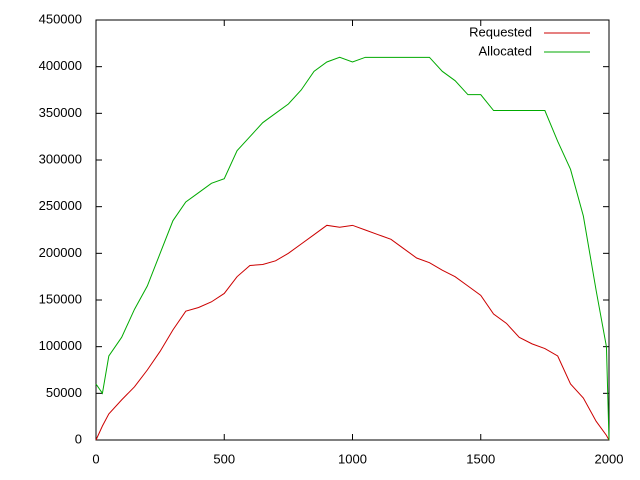  Describe the element at coordinates (60, 345) in the screenshot. I see `y-tick-label: 100000` at that location.